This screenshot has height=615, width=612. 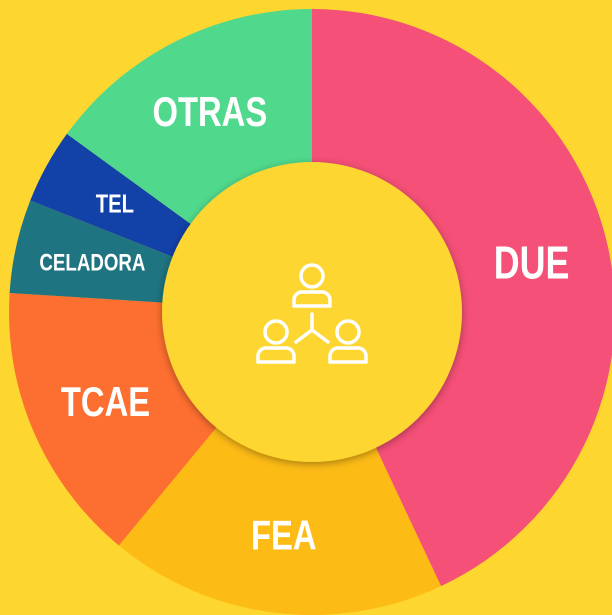 I want to click on people-icon, so click(x=312, y=313).